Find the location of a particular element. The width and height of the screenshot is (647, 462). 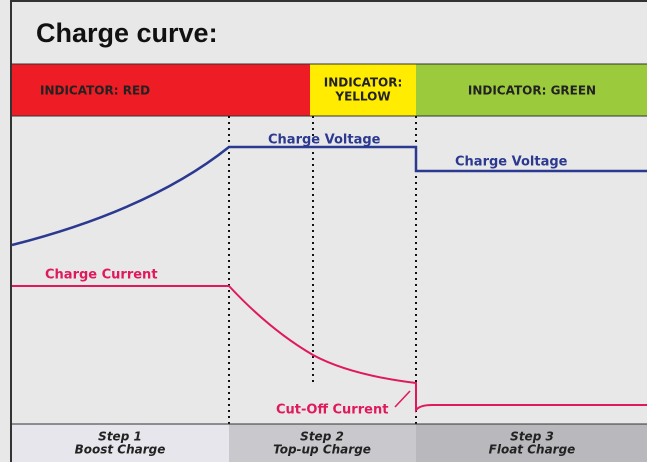

step-number: Step 1 is located at coordinates (120, 437).